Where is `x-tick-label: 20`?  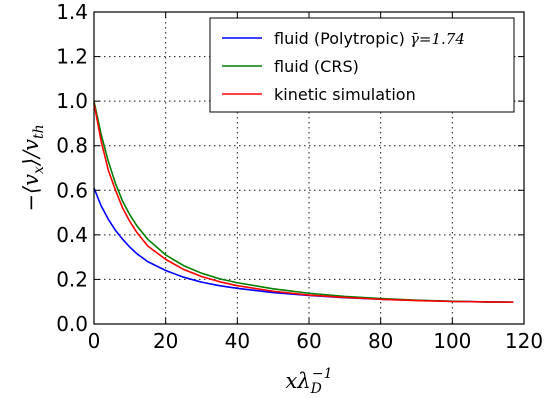
x-tick-label: 20 is located at coordinates (165, 341).